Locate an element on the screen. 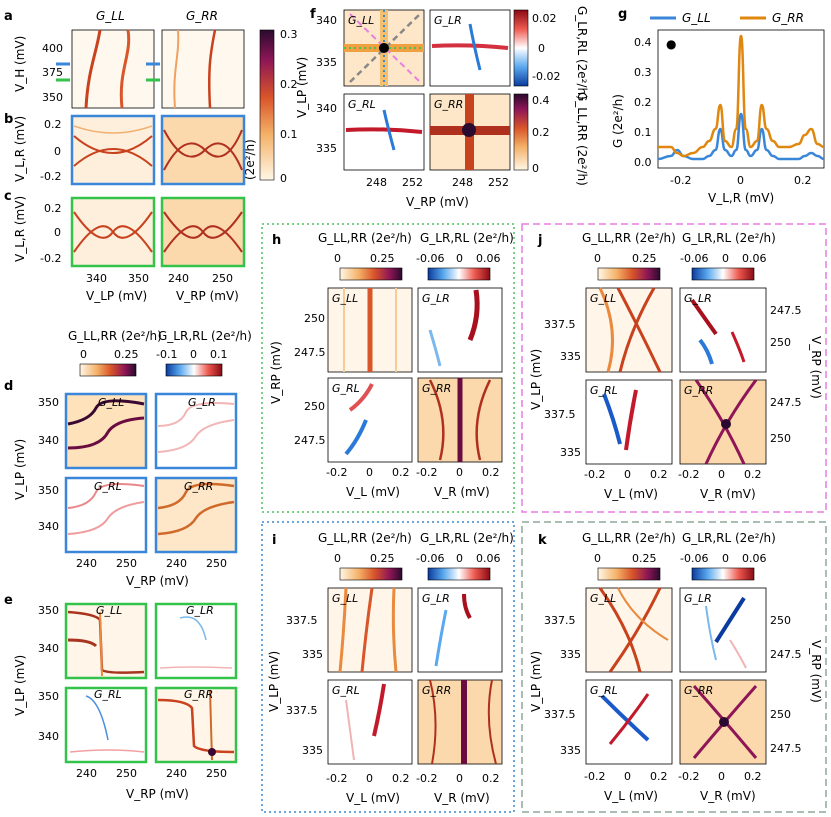 The image size is (831, 817). panel-f-xlabel: V_RP (mV) is located at coordinates (437, 202).